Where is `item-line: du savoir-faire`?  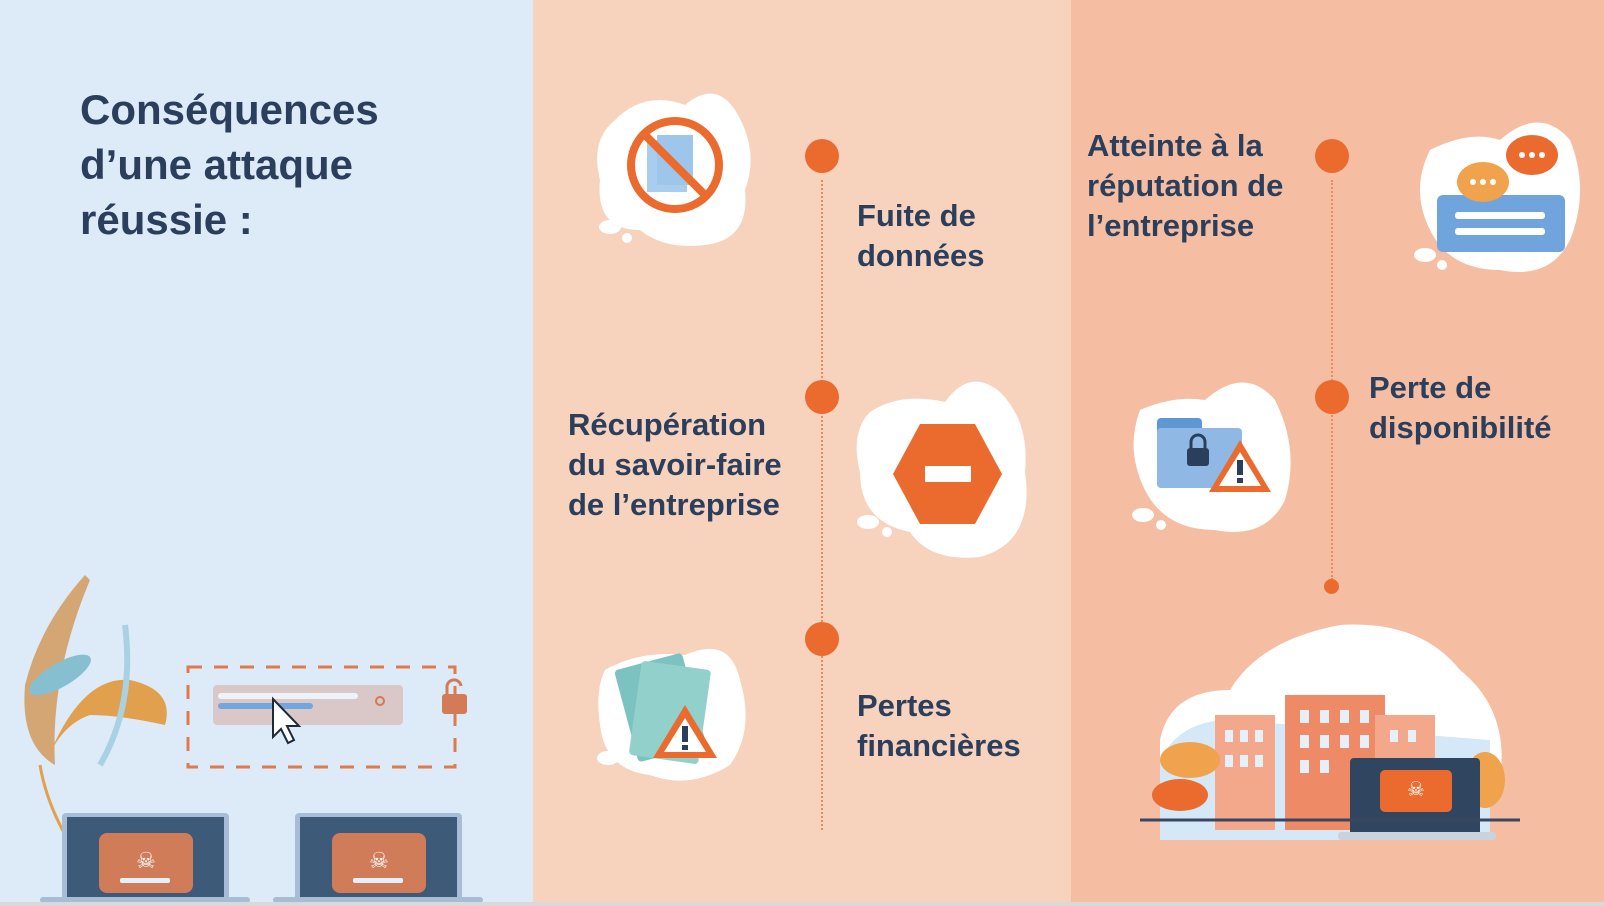
item-line: du savoir-faire is located at coordinates (675, 464).